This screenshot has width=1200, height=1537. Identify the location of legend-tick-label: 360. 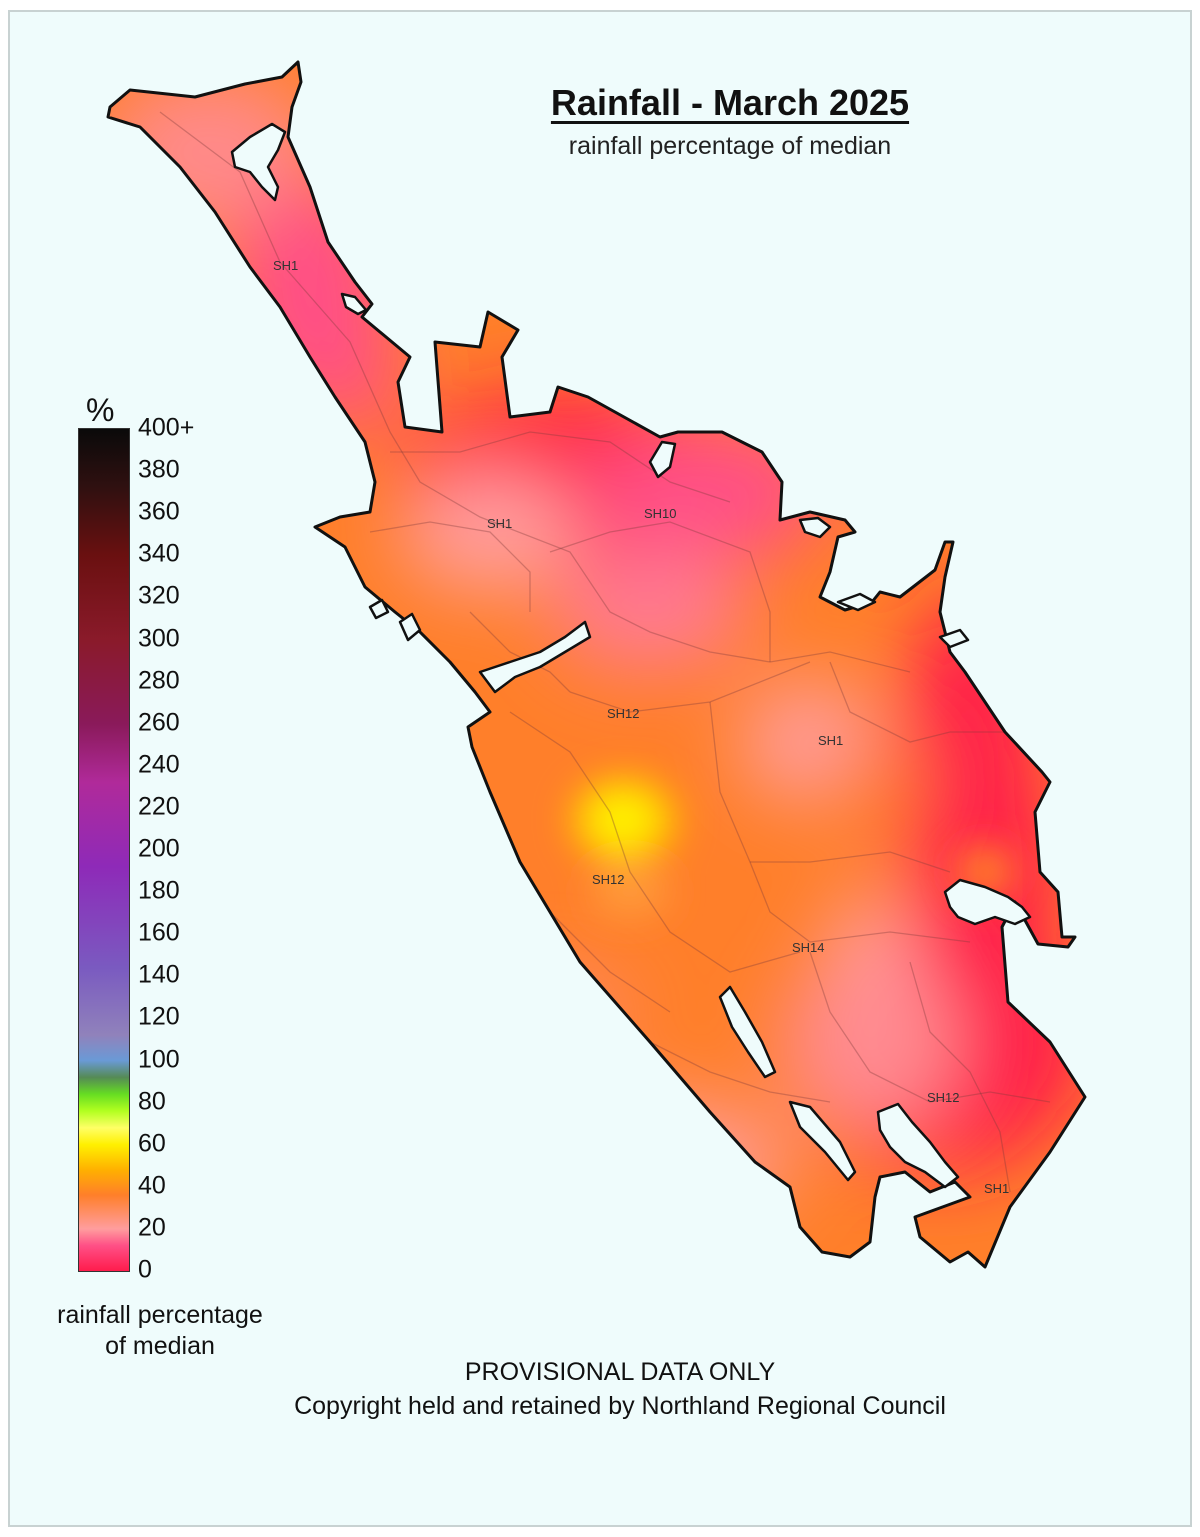
(159, 511).